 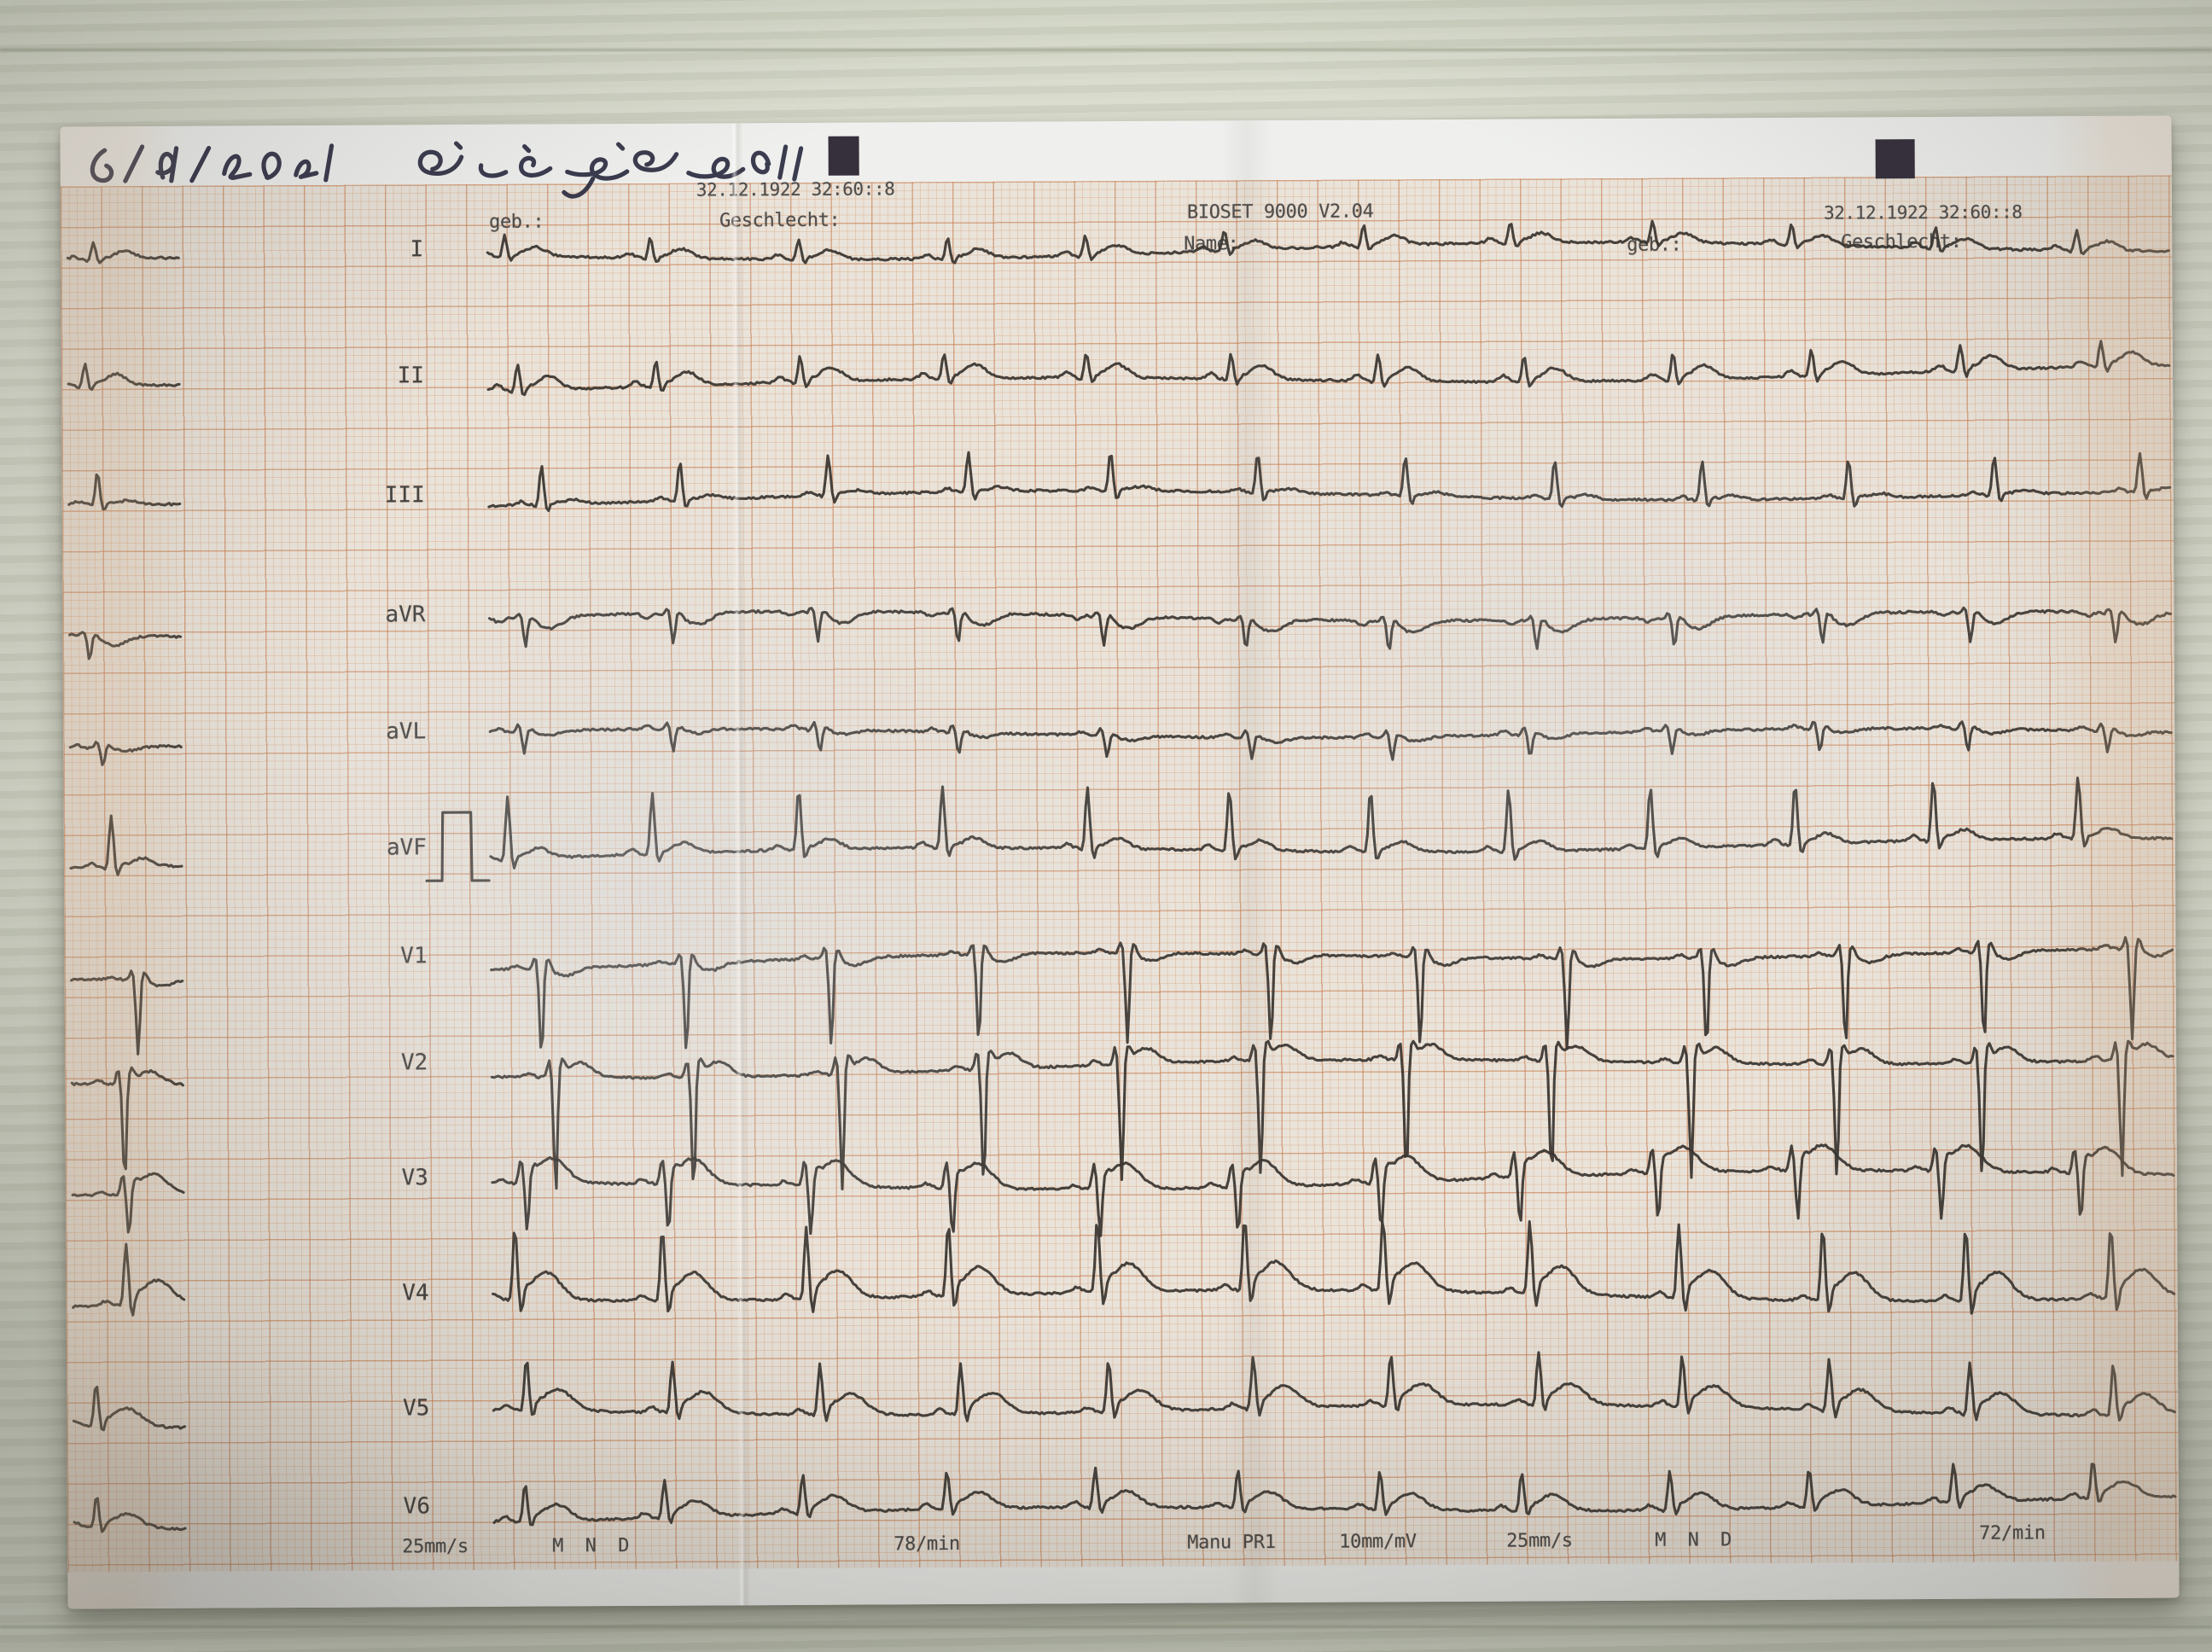 What do you see at coordinates (127, 1118) in the screenshot?
I see `lead-trace-stub-V2` at bounding box center [127, 1118].